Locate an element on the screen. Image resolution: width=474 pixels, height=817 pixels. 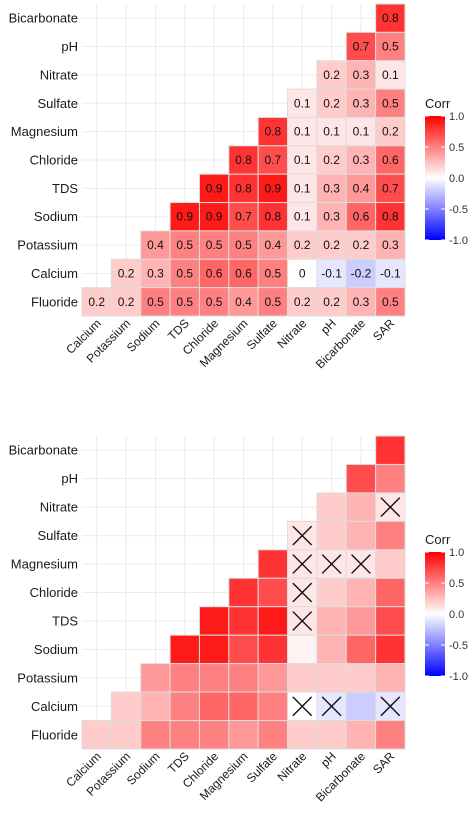
cell-value-label: 0 is located at coordinates (302, 273).